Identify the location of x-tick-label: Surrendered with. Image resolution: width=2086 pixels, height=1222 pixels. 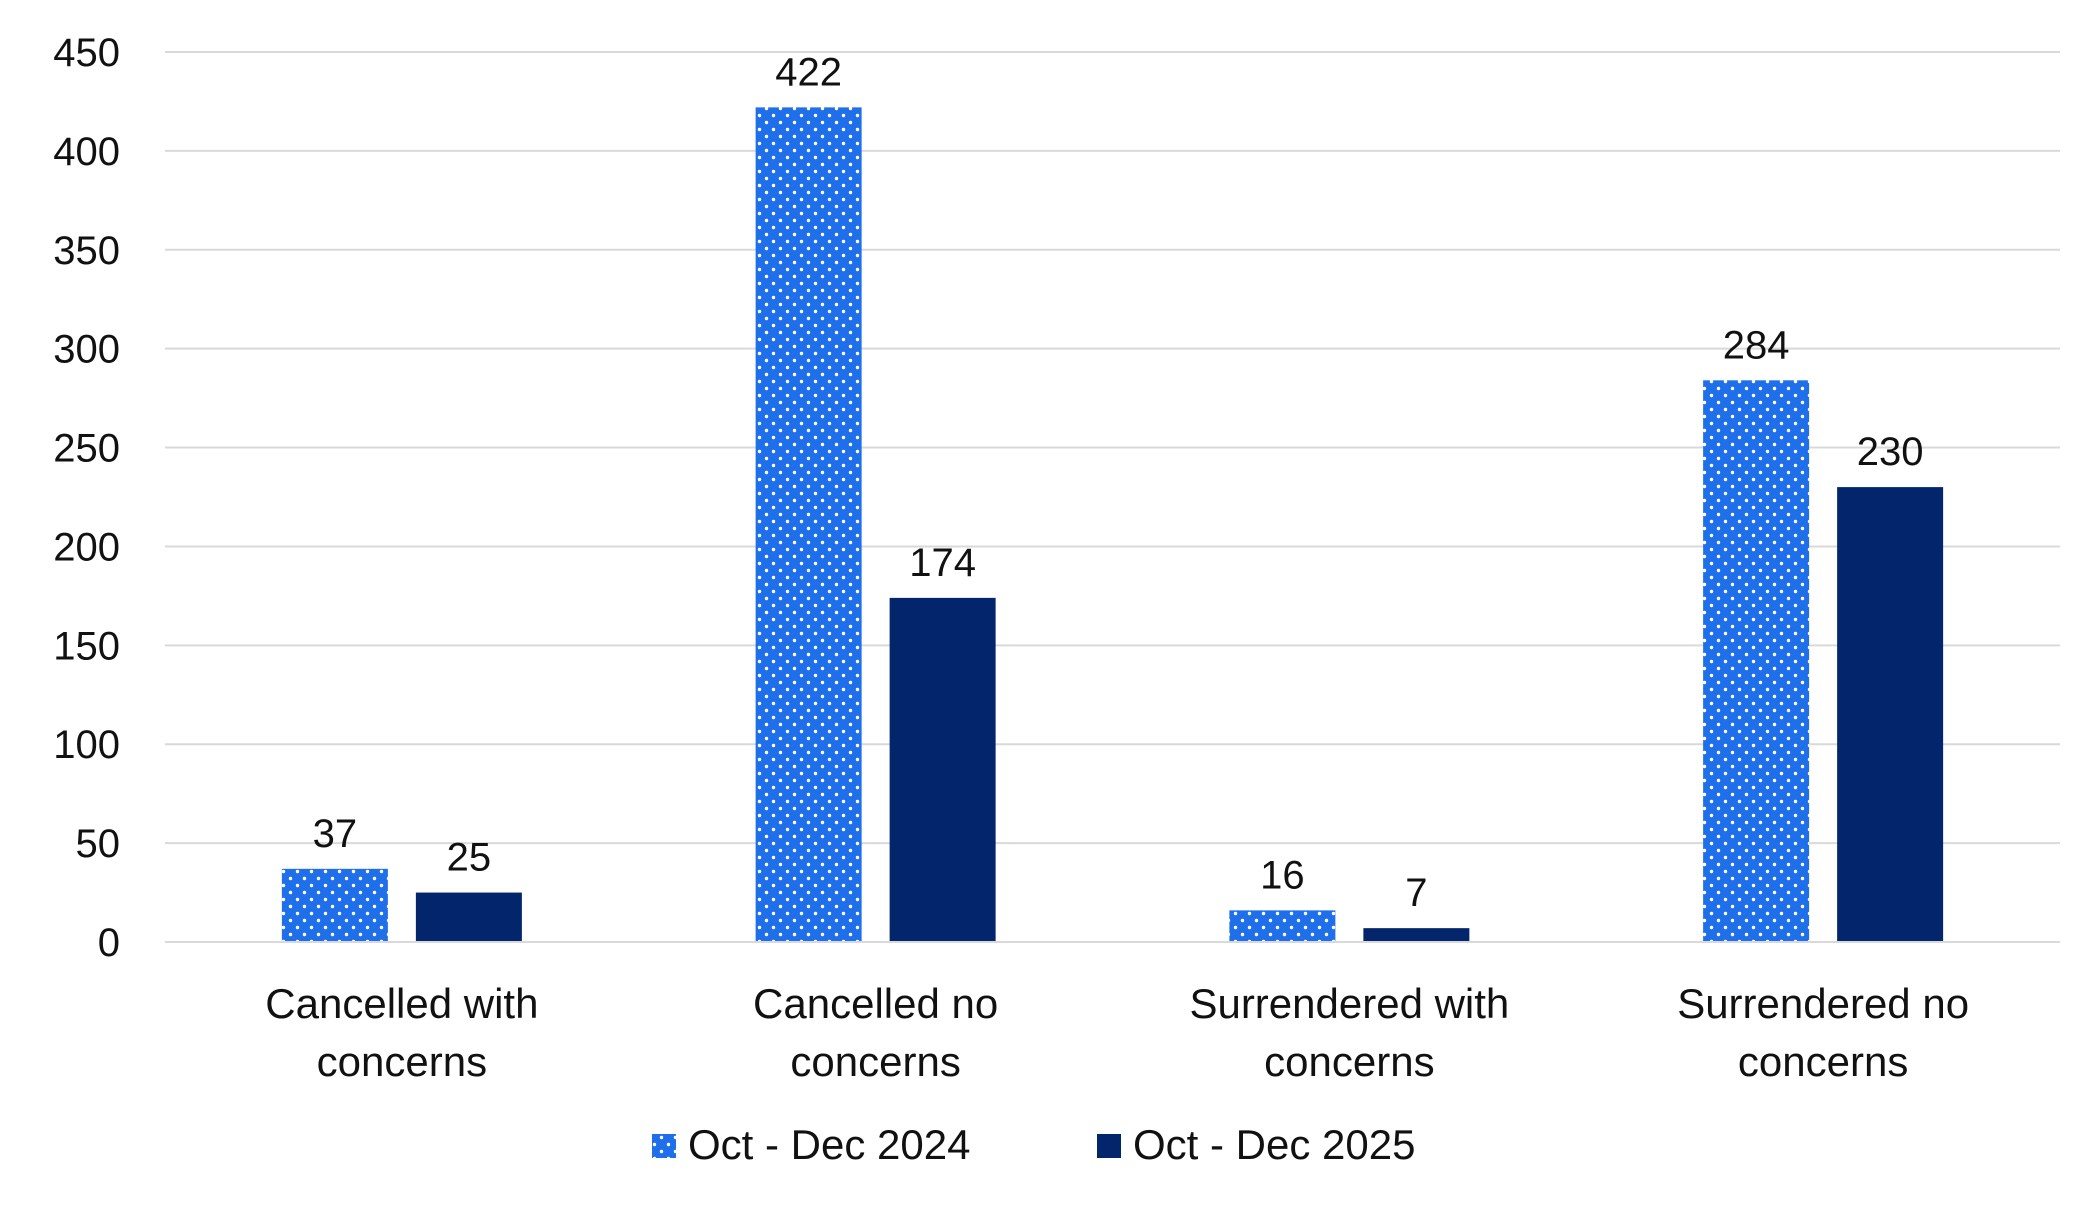
(1349, 1003).